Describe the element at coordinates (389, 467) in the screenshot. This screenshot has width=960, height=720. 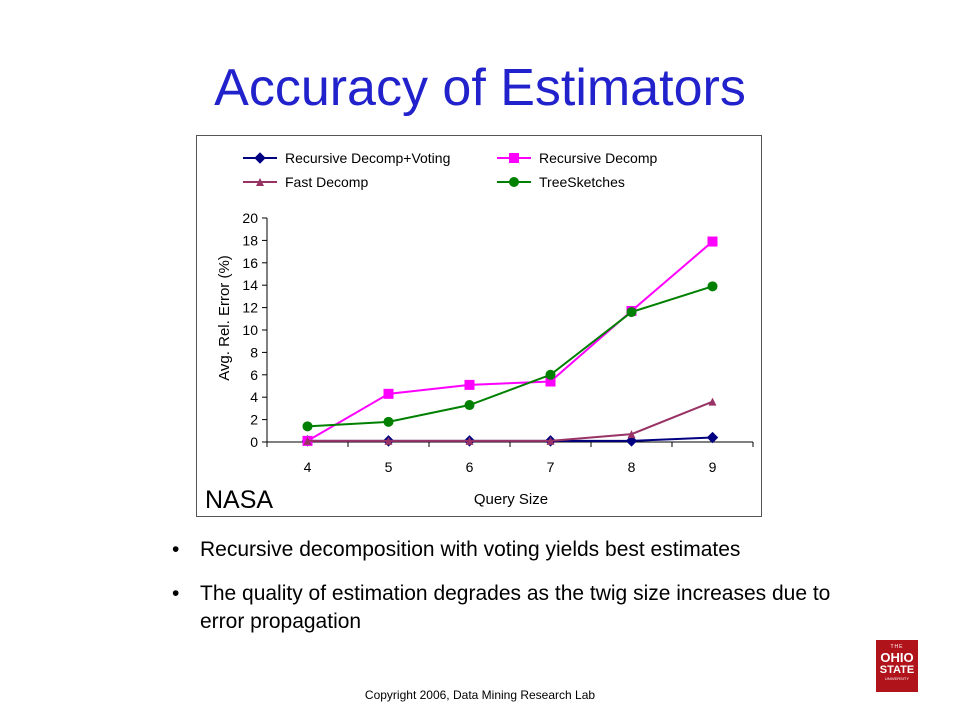
I see `x-tick-label: 5` at that location.